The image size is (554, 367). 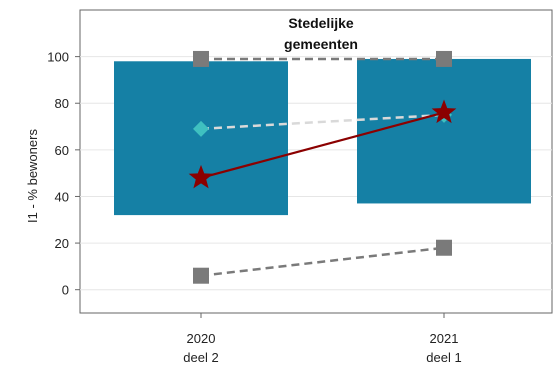 What do you see at coordinates (63, 174) in the screenshot?
I see `y-axis: 0 20 40 60 80 100` at bounding box center [63, 174].